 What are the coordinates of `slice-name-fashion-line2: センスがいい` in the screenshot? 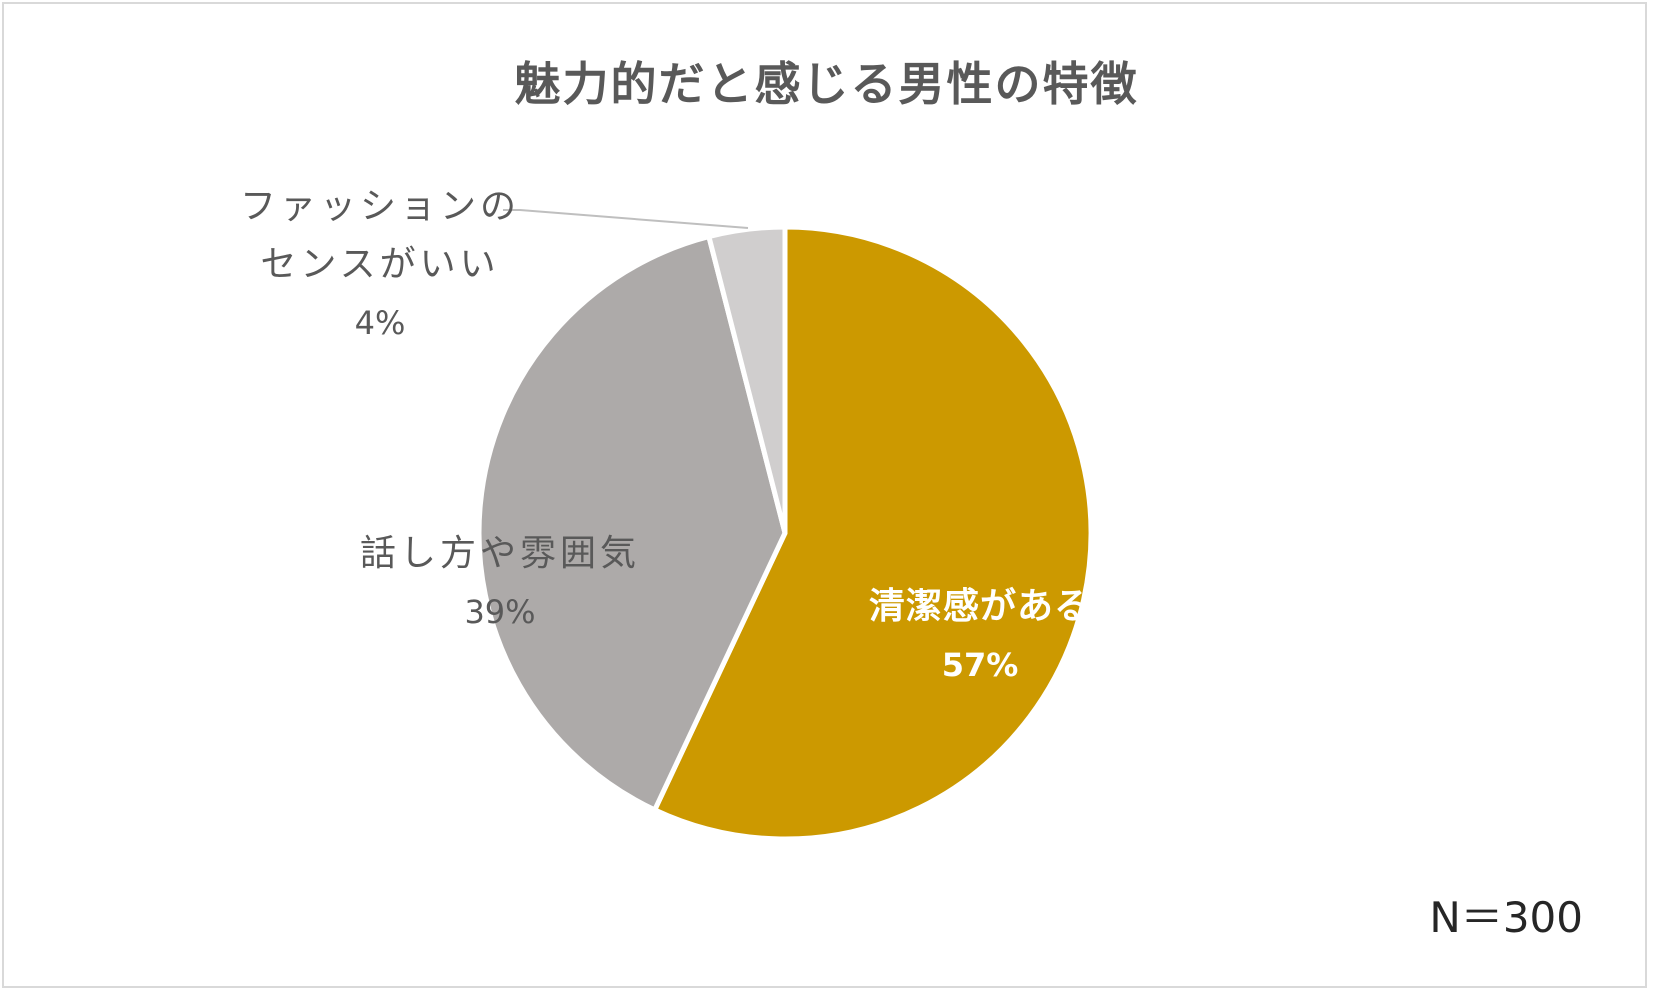 It's located at (380, 264).